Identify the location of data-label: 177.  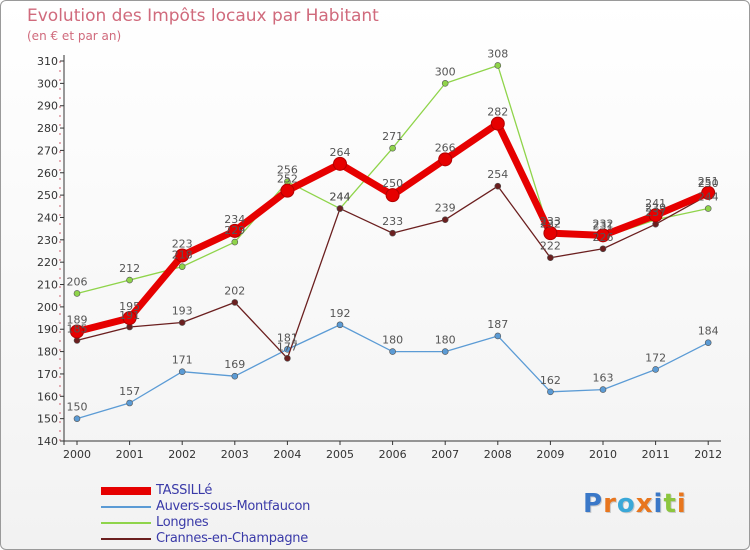
(287, 346).